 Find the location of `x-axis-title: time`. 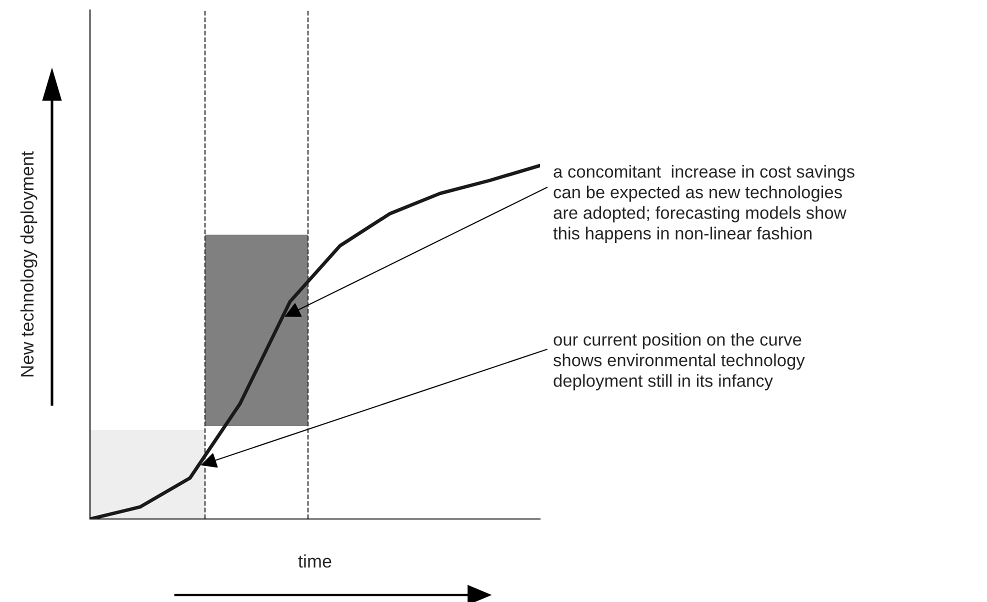

x-axis-title: time is located at coordinates (315, 561).